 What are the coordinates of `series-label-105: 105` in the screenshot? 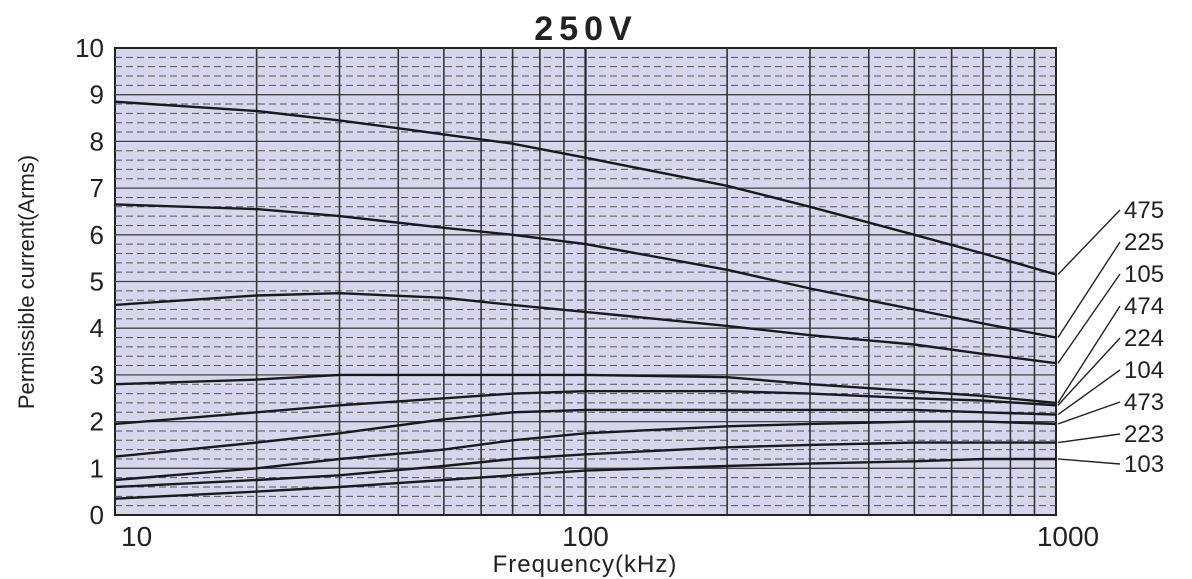 It's located at (1144, 274).